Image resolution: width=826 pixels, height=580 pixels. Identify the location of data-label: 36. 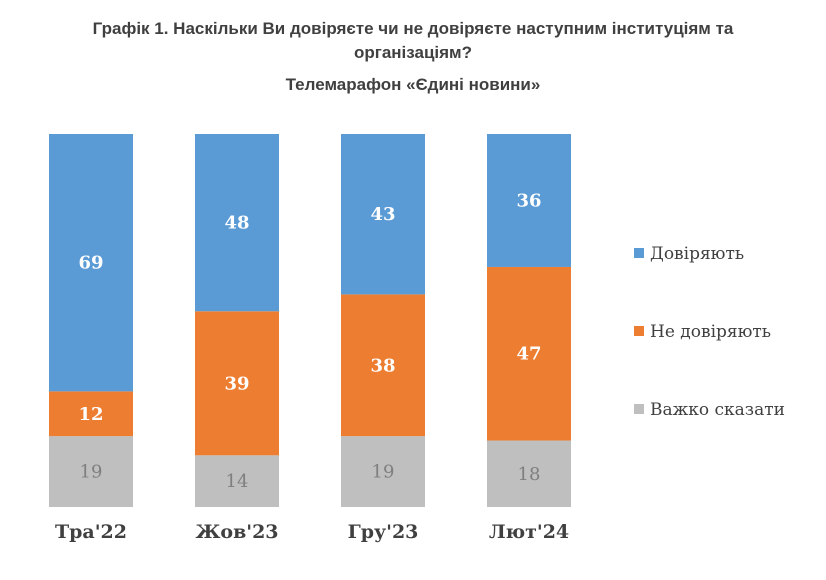
(528, 200).